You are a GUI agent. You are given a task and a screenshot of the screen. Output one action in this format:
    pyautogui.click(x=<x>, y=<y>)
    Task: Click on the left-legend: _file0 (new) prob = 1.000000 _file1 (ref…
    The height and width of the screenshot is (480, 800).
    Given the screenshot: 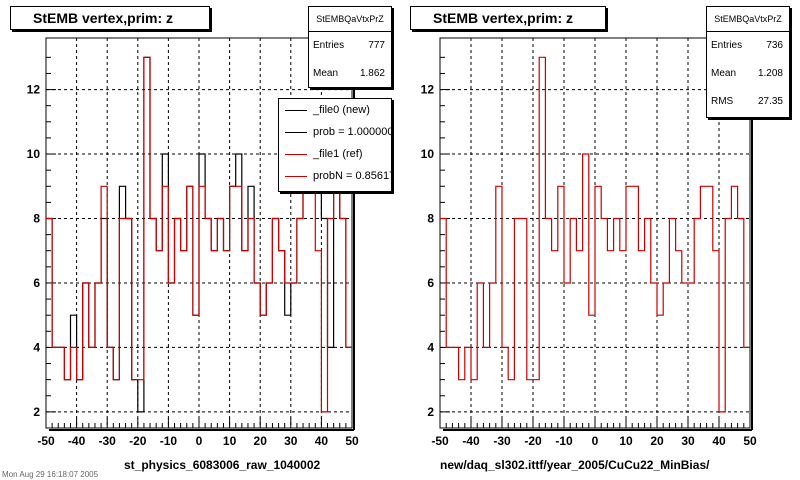 What is the action you would take?
    pyautogui.click(x=335, y=145)
    